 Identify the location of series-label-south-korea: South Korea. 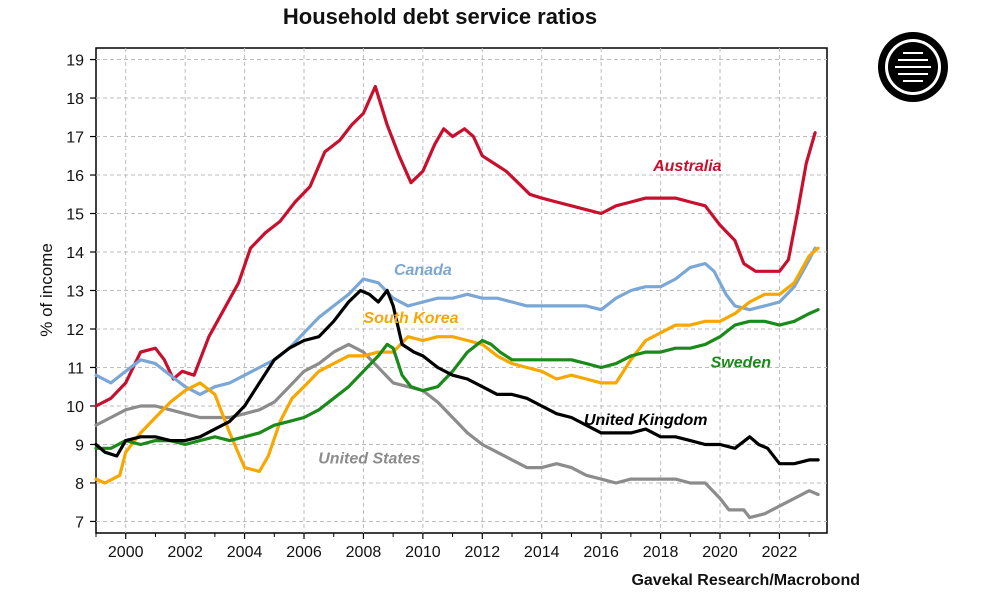
(410, 318).